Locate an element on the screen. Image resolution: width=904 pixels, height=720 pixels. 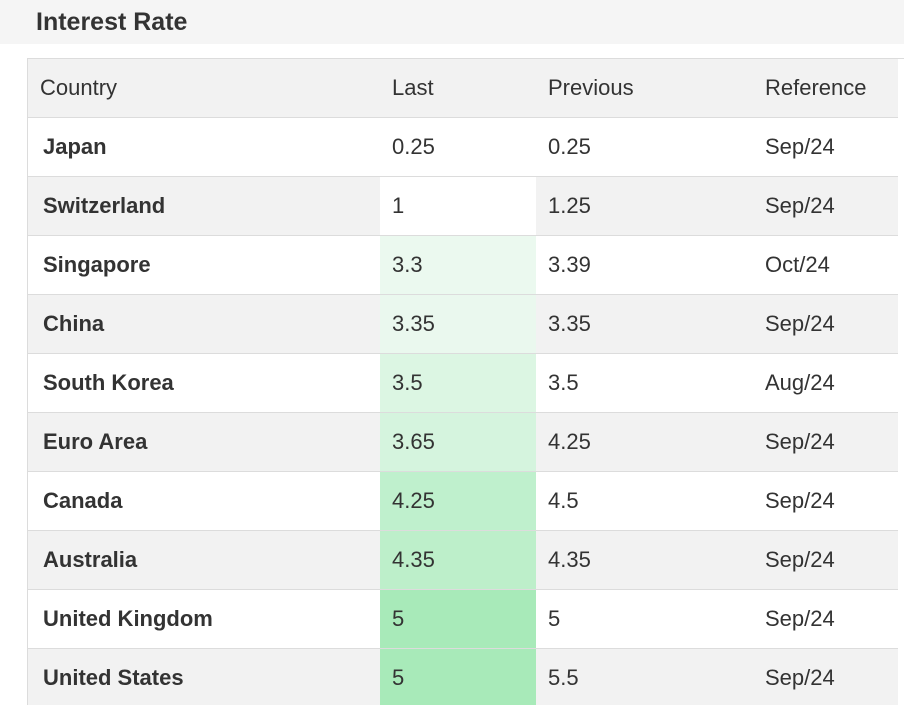
table-row: South Korea 3.5 3.5 Aug/24 is located at coordinates (463, 383).